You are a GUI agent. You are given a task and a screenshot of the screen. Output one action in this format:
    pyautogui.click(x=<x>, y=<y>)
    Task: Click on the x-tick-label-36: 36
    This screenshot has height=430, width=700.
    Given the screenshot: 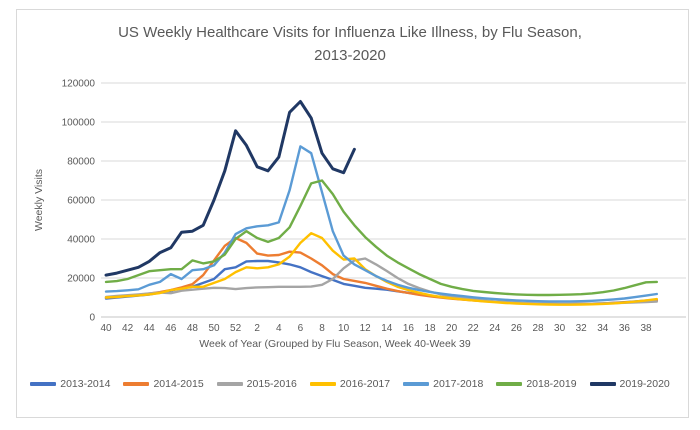 What is the action you would take?
    pyautogui.click(x=625, y=328)
    